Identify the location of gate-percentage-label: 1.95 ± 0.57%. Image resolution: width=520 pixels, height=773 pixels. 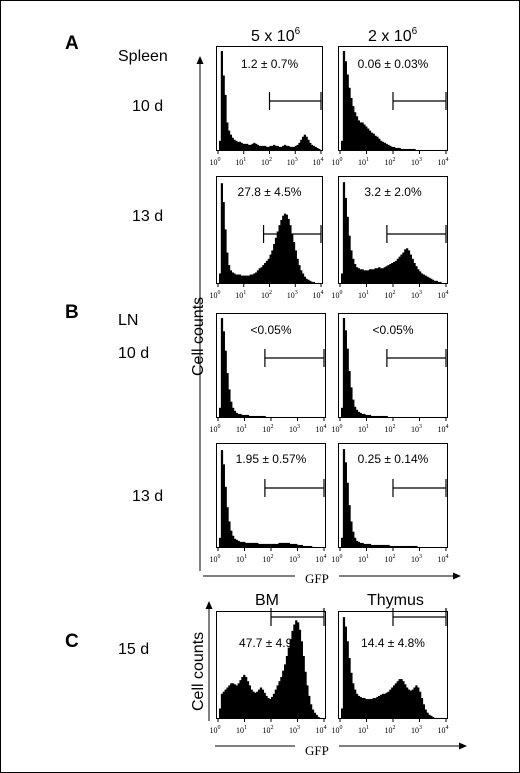
(271, 459).